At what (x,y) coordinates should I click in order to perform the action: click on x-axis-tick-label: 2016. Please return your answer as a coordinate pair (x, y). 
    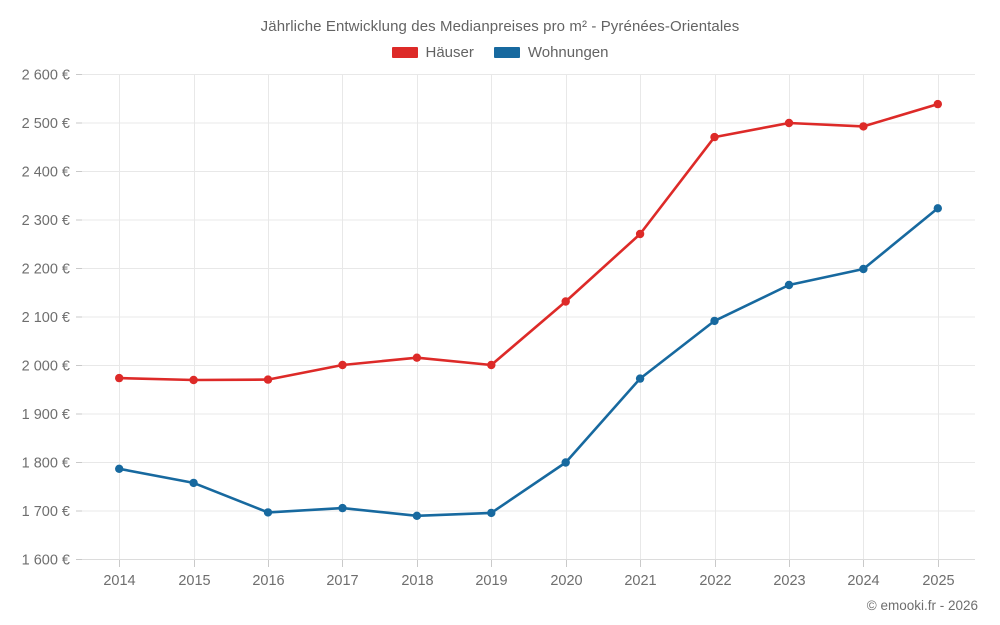
    Looking at the image, I should click on (268, 581).